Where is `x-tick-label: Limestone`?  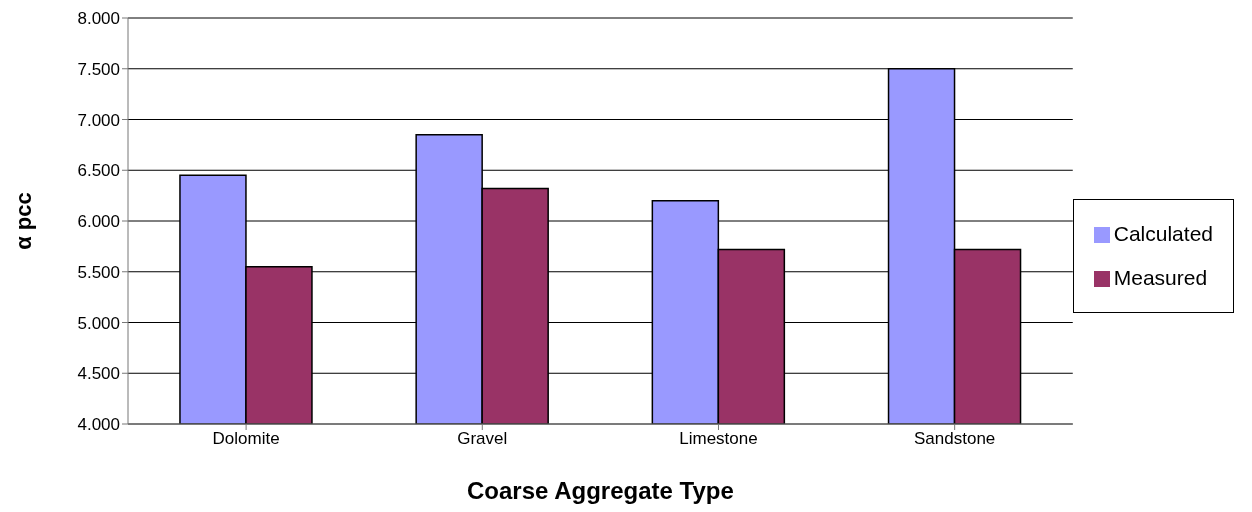 x-tick-label: Limestone is located at coordinates (718, 439).